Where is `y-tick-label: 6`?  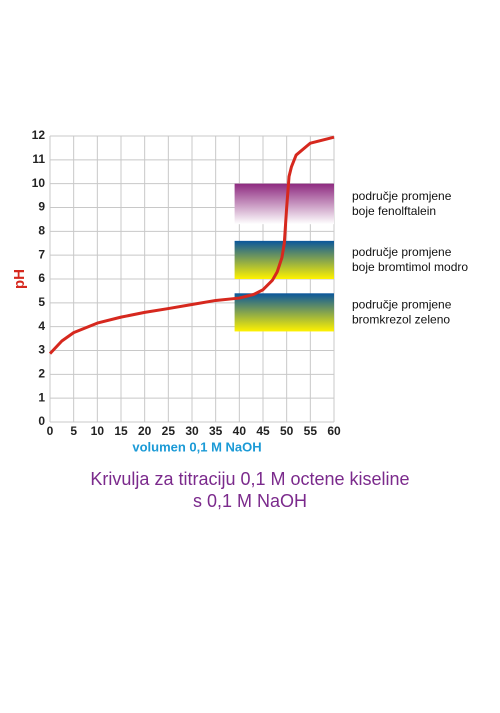
y-tick-label: 6 is located at coordinates (41, 278).